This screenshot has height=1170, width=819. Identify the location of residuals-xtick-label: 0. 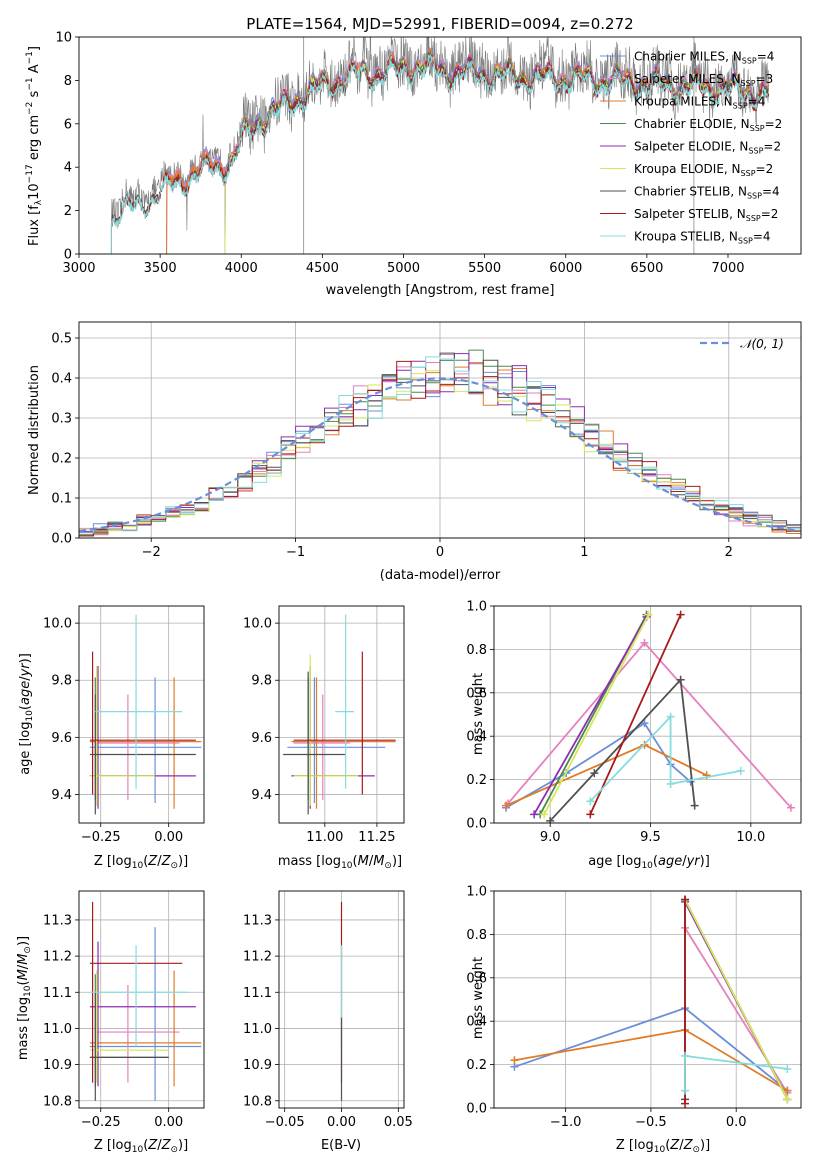
(440, 552).